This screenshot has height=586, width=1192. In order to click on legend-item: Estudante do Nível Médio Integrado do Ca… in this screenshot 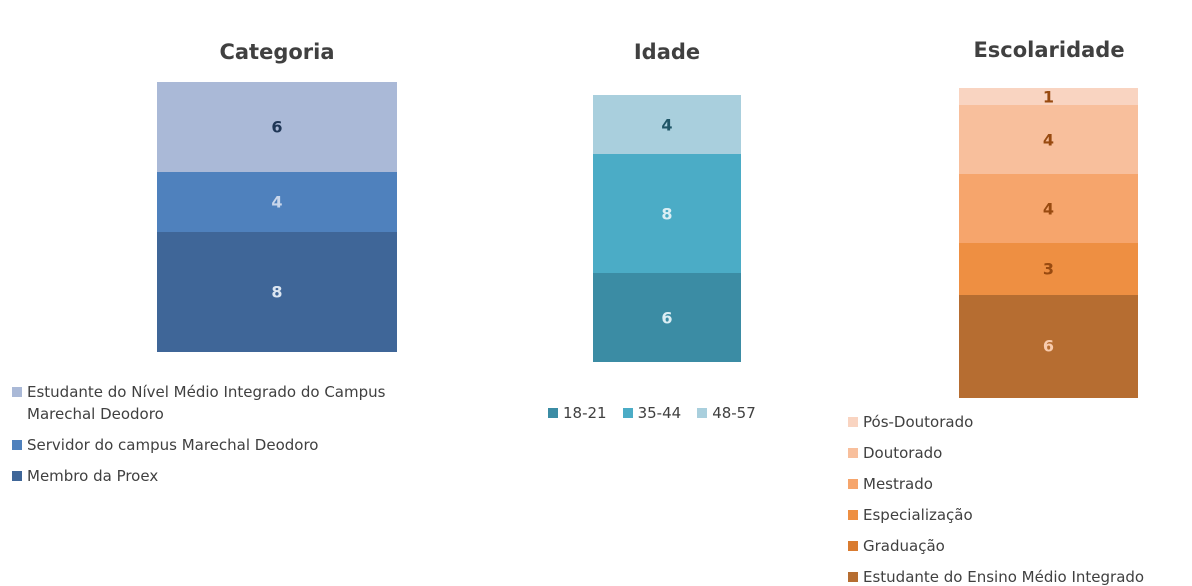, I will do `click(232, 403)`.